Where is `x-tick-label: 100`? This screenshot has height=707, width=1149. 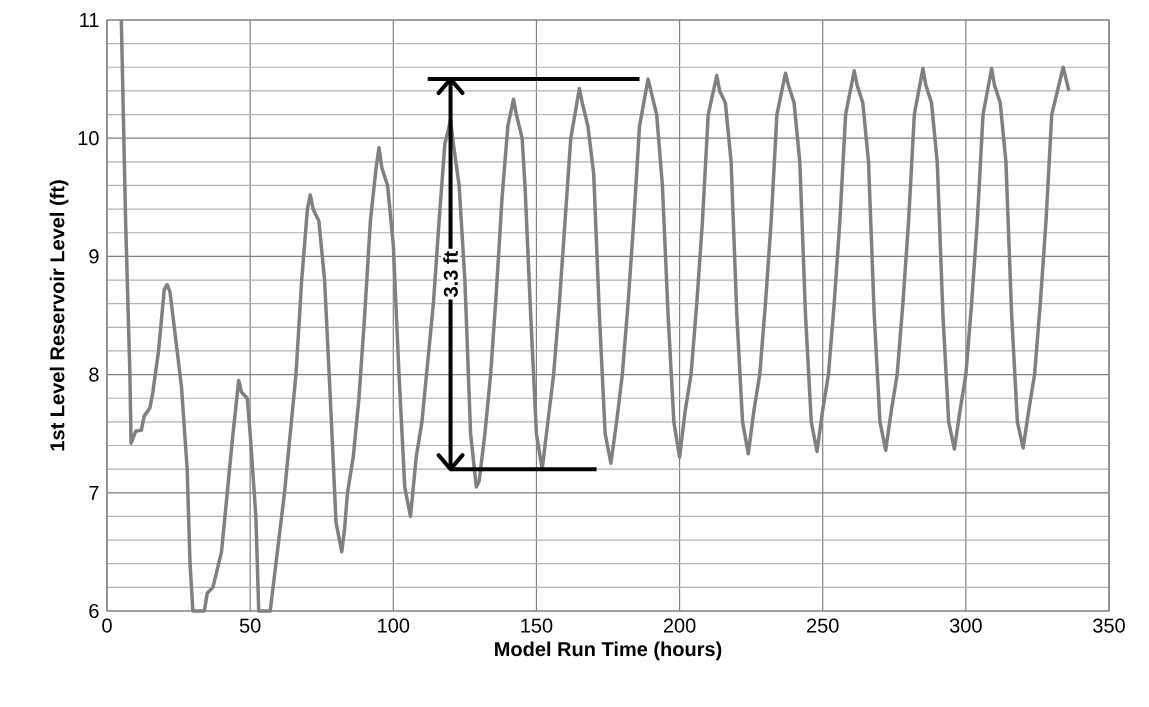
x-tick-label: 100 is located at coordinates (394, 625).